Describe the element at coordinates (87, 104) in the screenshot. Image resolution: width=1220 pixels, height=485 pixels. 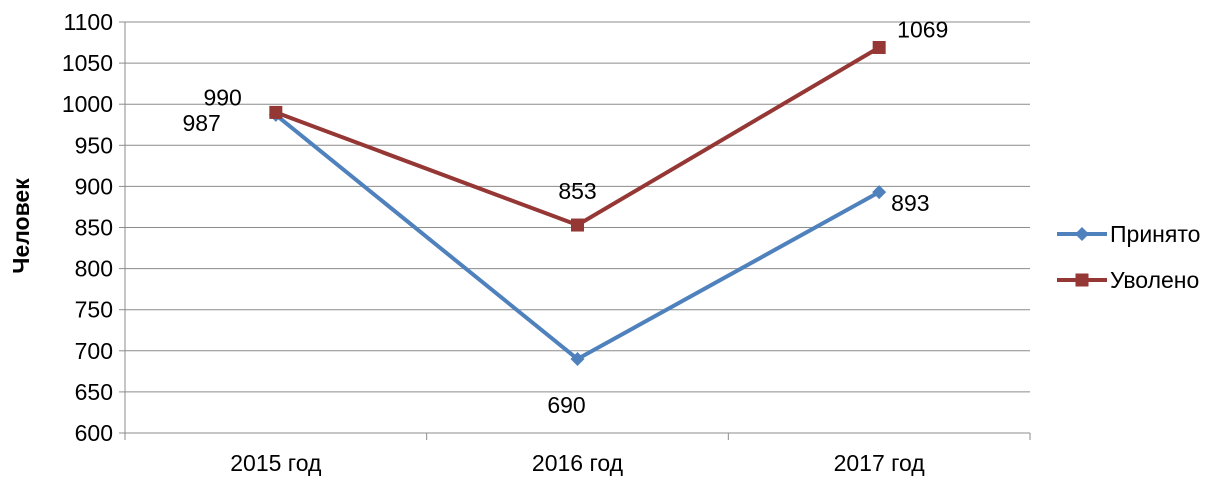
I see `y-tick-label: 1000` at that location.